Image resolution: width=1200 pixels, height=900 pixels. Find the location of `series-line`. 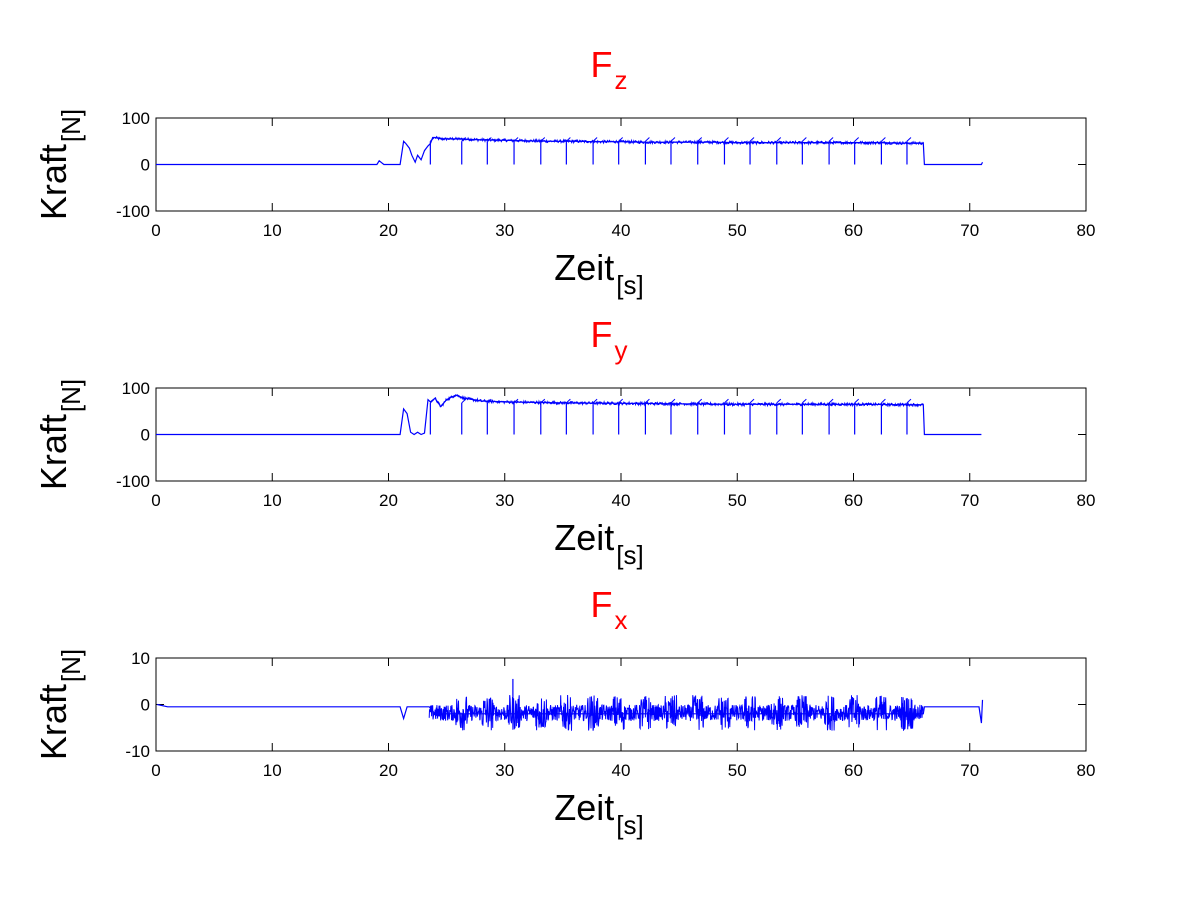

series-line is located at coordinates (570, 711).